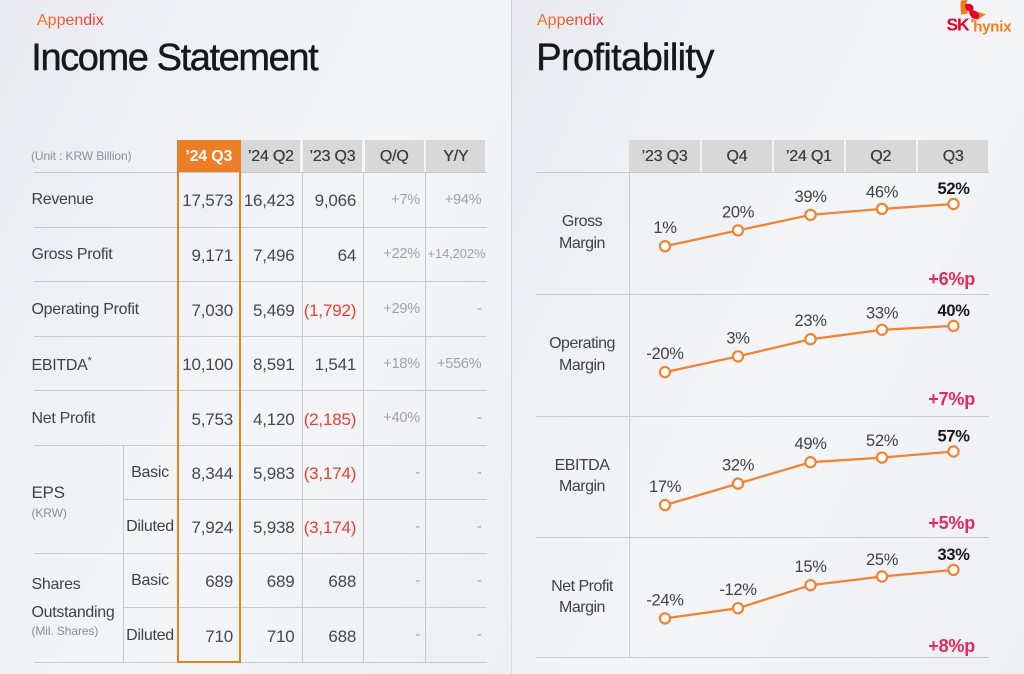  I want to click on svg-text: 39%, so click(810, 197).